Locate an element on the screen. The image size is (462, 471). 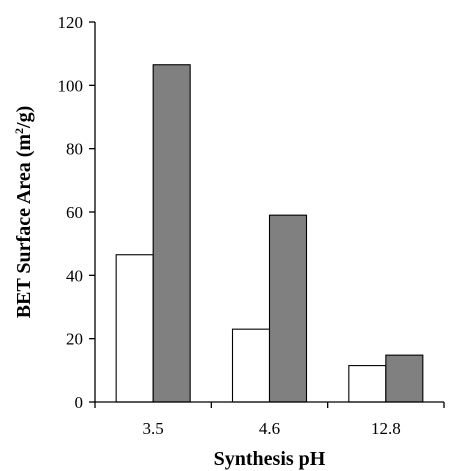
y-axis-title-main: BET Surface Area (m is located at coordinates (24, 226).